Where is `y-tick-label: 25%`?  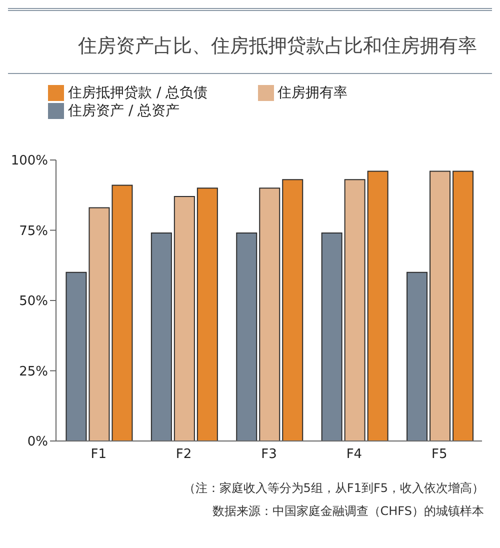
y-tick-label: 25% is located at coordinates (33, 372).